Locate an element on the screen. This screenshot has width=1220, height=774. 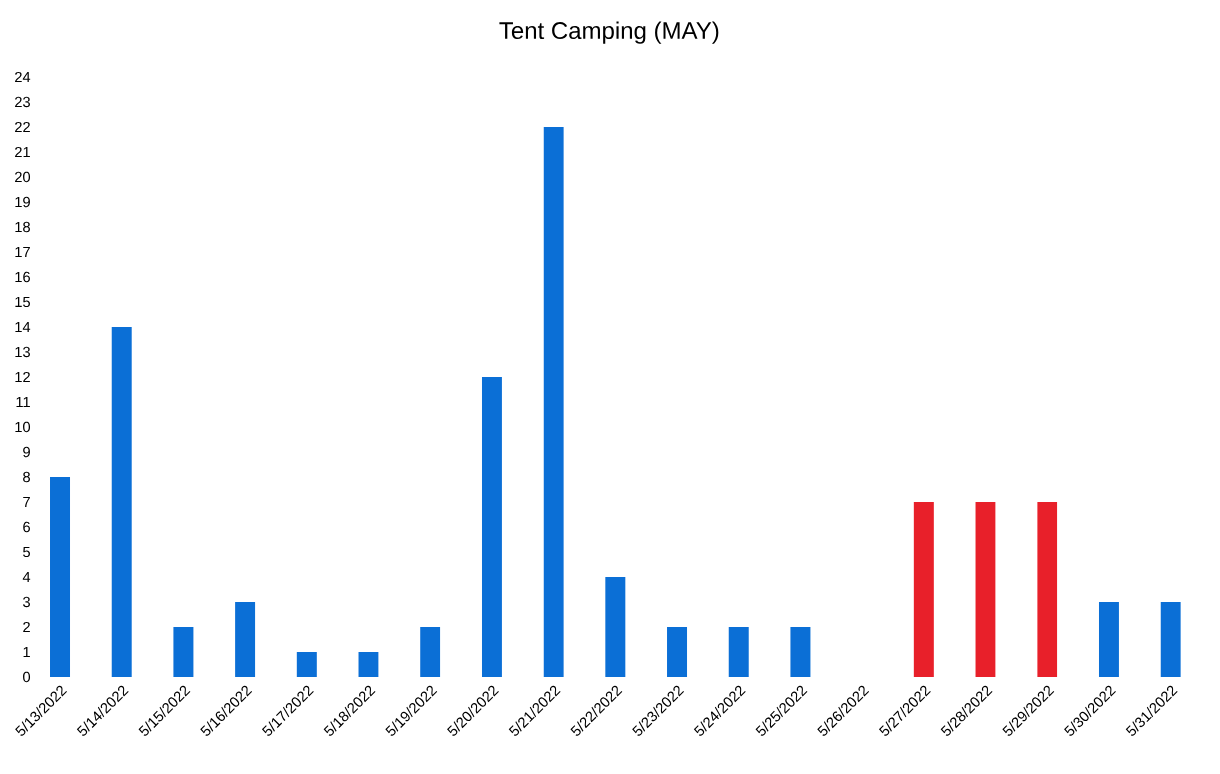
y-tick-label: 15 is located at coordinates (22, 302).